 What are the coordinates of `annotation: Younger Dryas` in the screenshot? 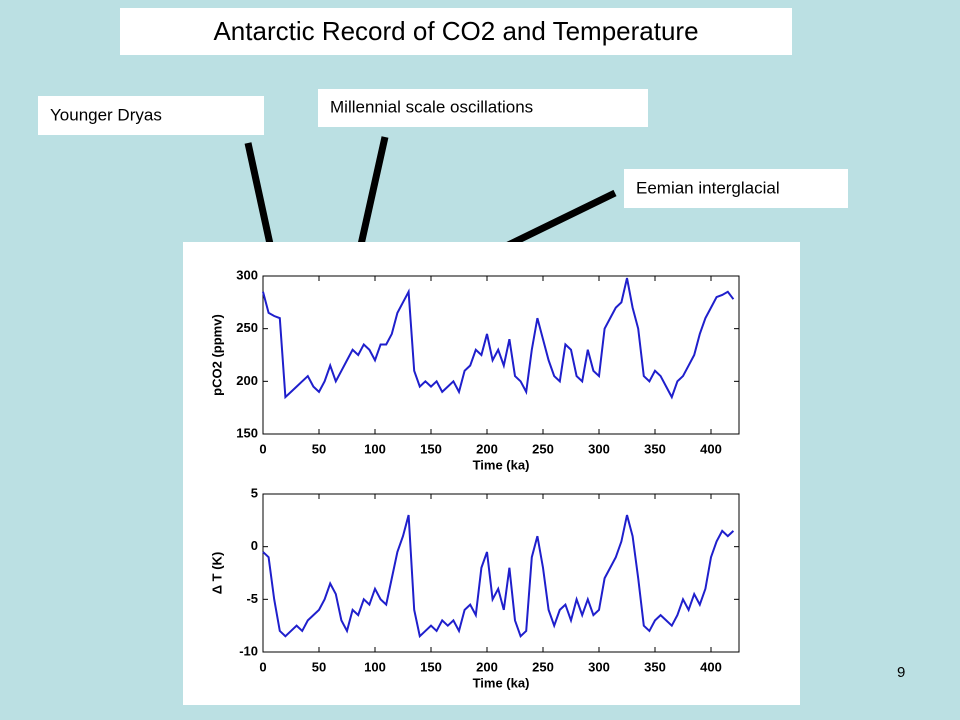 It's located at (106, 114).